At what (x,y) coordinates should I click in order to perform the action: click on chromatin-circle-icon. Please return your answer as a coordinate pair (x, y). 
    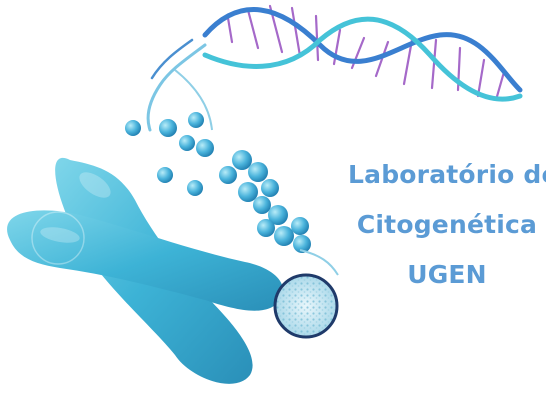
    Looking at the image, I should click on (306, 306).